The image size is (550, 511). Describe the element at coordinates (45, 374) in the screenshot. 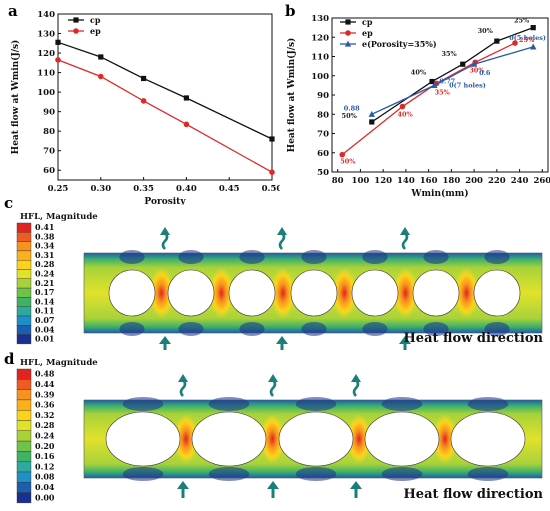

I see `colorbar-label: 0.48` at that location.